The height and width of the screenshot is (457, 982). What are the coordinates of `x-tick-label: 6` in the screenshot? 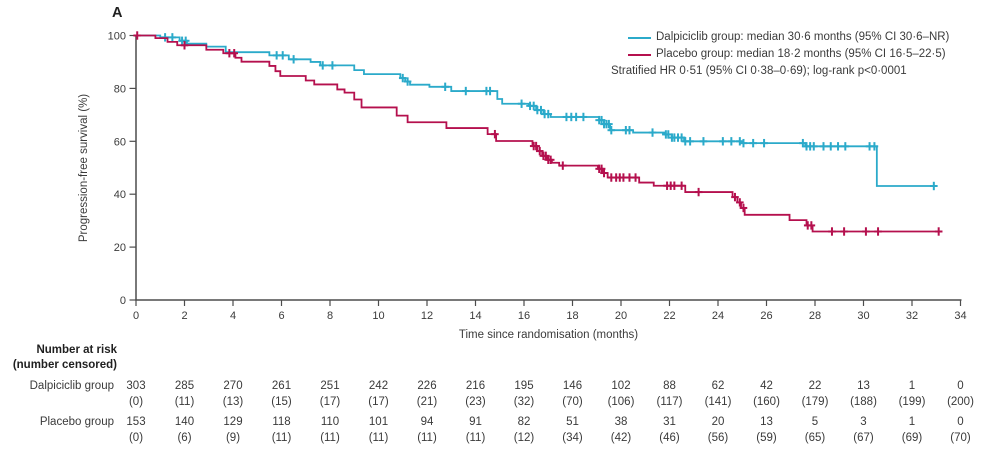 It's located at (281, 316).